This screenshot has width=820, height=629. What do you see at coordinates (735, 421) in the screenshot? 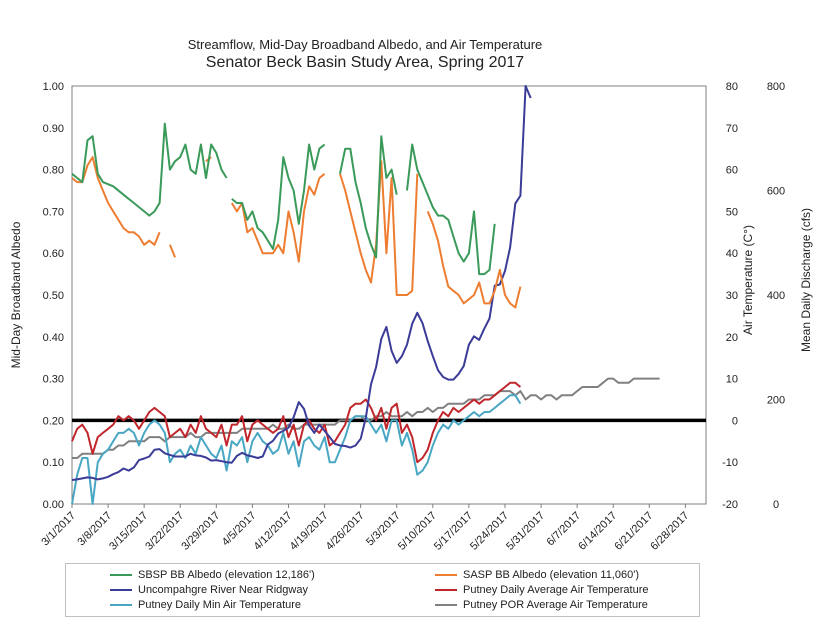
I see `y-temp-tick-label: 0` at bounding box center [735, 421].